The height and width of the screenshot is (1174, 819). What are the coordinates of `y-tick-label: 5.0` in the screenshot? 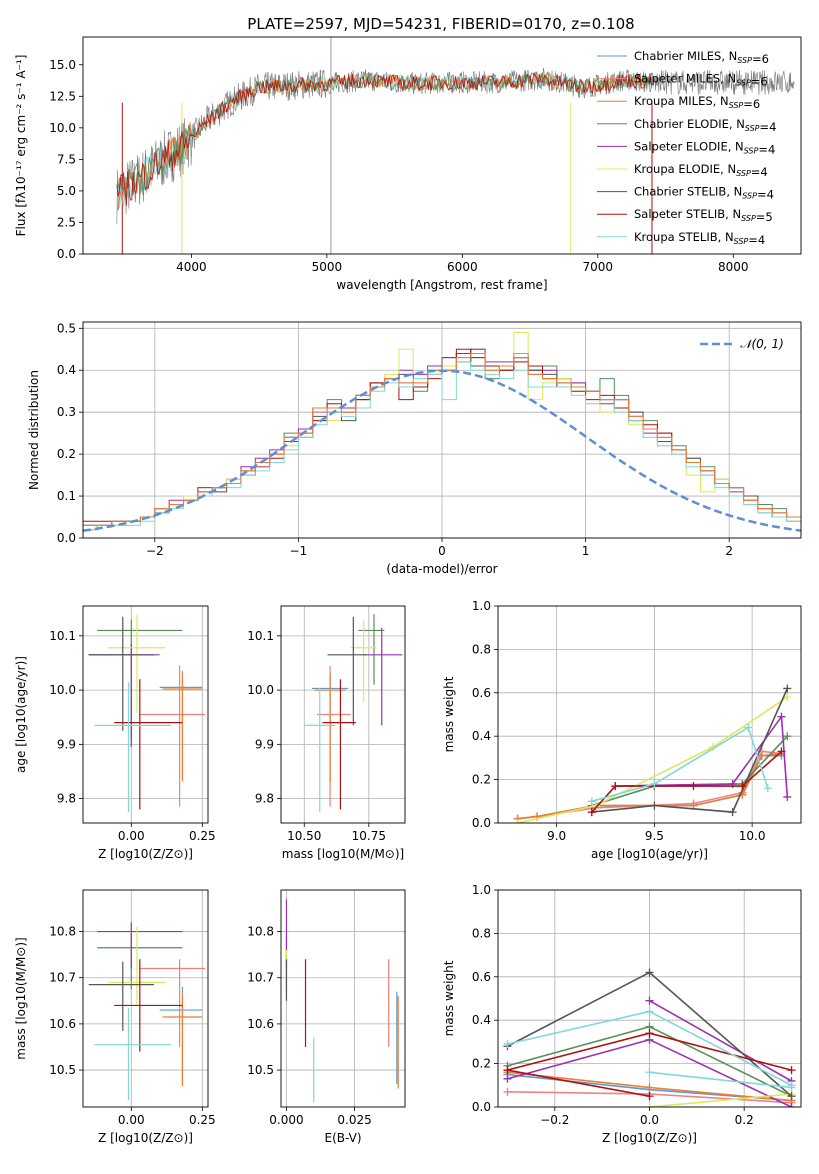 It's located at (66, 191).